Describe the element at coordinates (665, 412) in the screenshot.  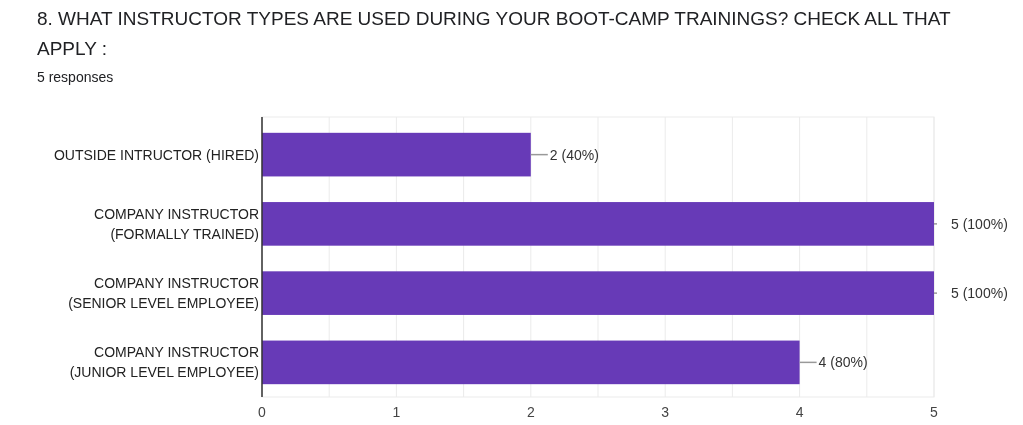
I see `x-tick-label: 3` at that location.